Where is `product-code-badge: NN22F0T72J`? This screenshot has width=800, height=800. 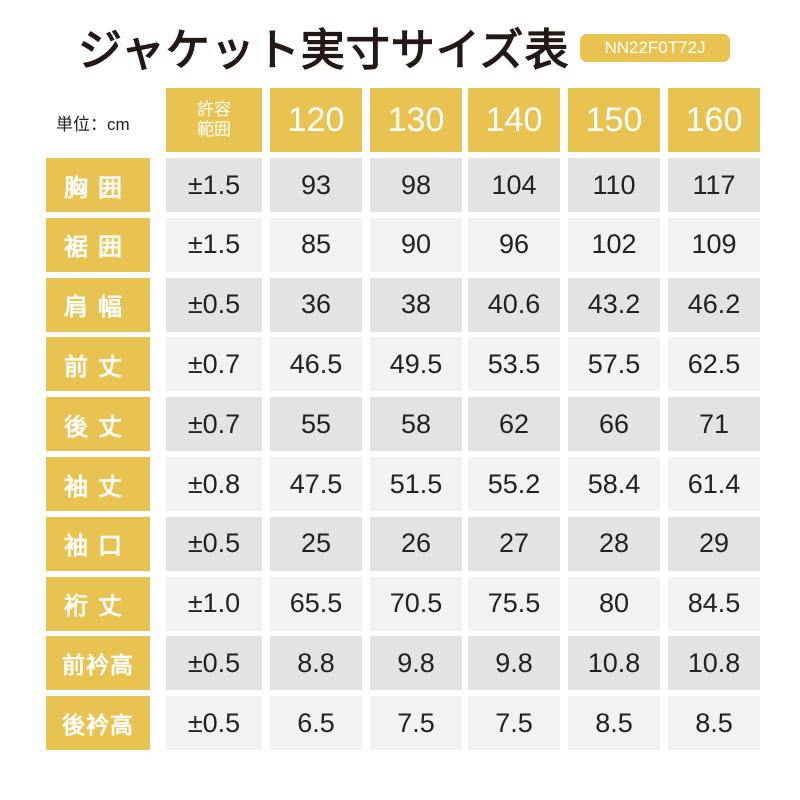 product-code-badge: NN22F0T72J is located at coordinates (655, 48).